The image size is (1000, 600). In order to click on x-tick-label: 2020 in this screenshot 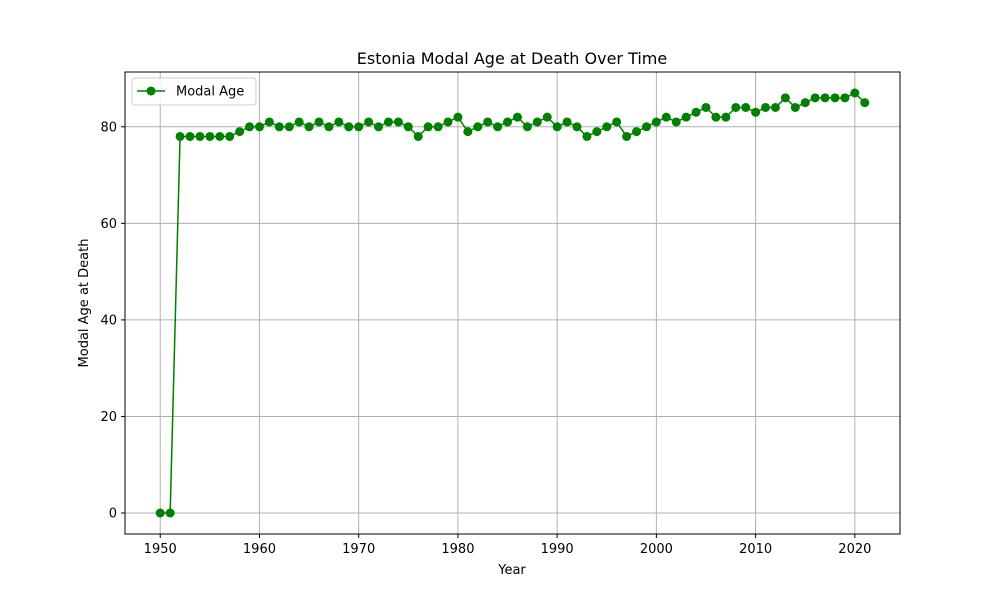, I will do `click(854, 549)`.